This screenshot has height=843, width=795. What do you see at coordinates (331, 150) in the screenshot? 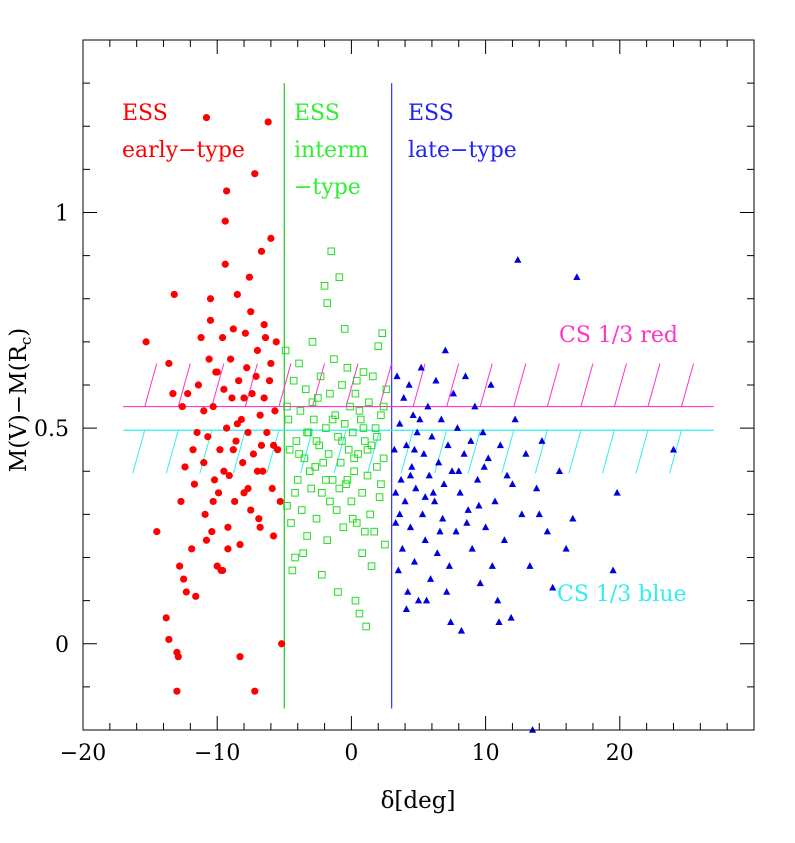
I see `label-ess-interm-type-line: interm` at bounding box center [331, 150].